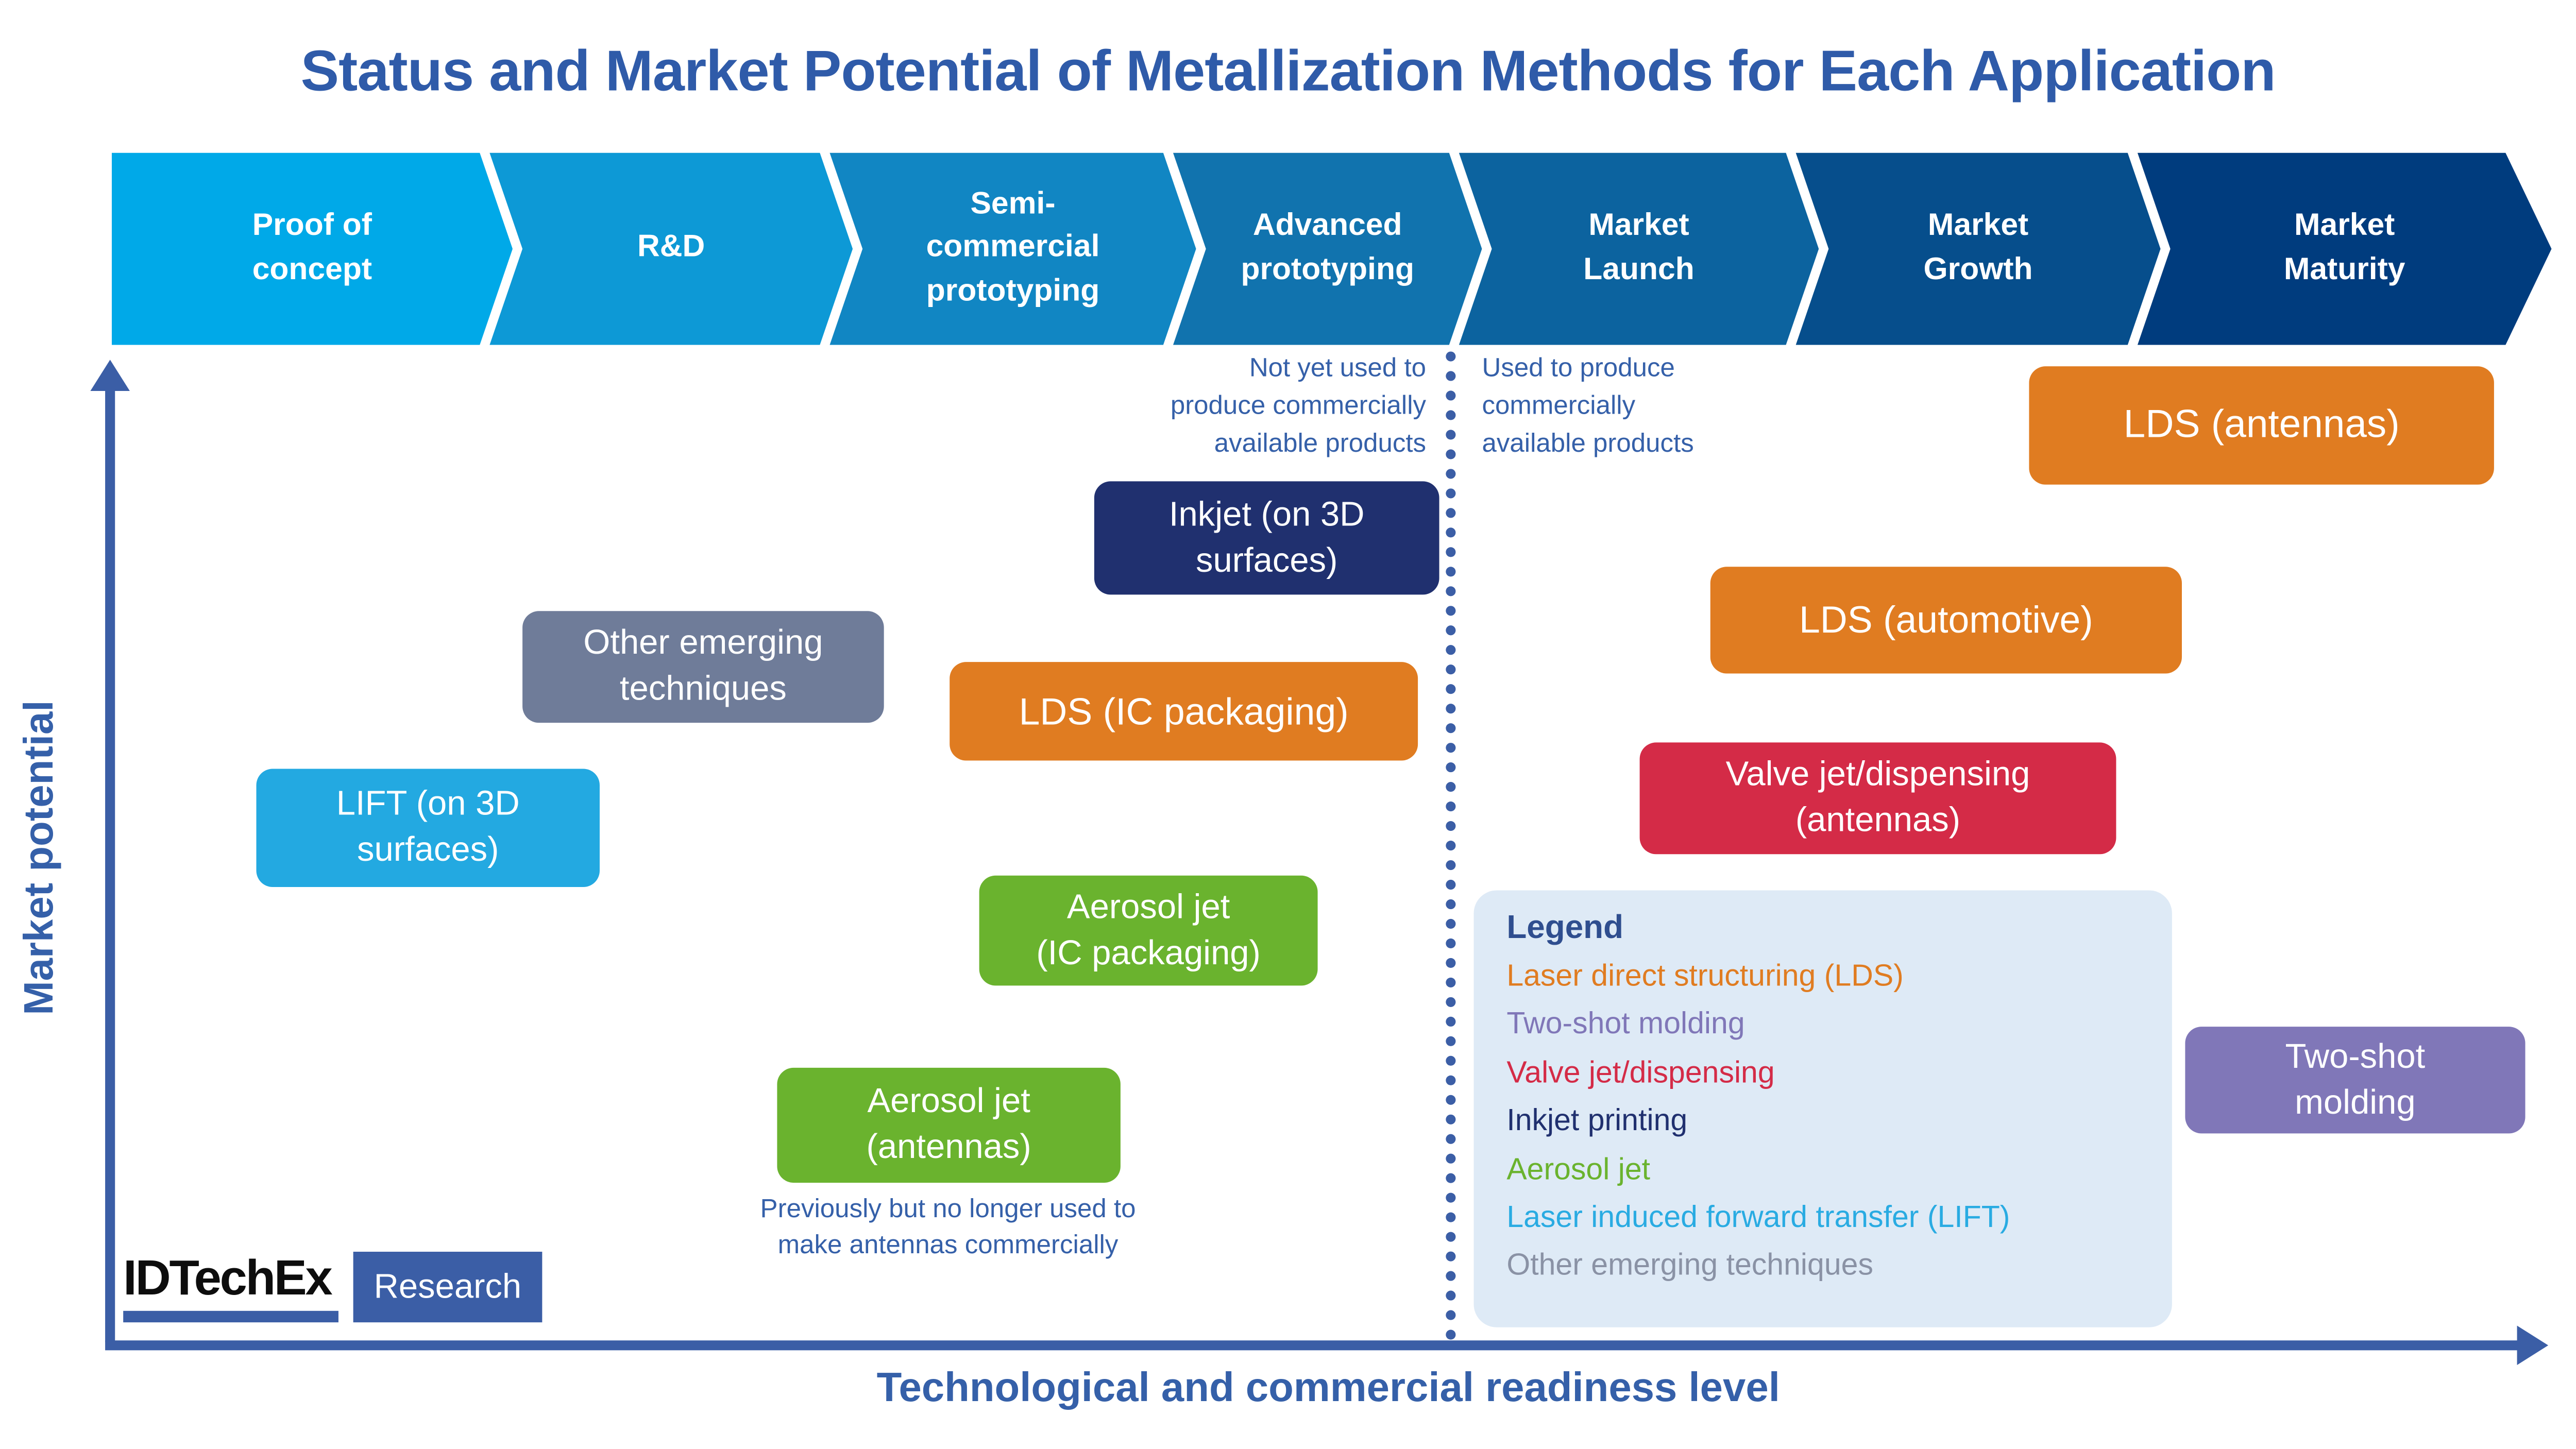  What do you see at coordinates (312, 249) in the screenshot?
I see `stage-proof-of-concept: Proof of concept` at bounding box center [312, 249].